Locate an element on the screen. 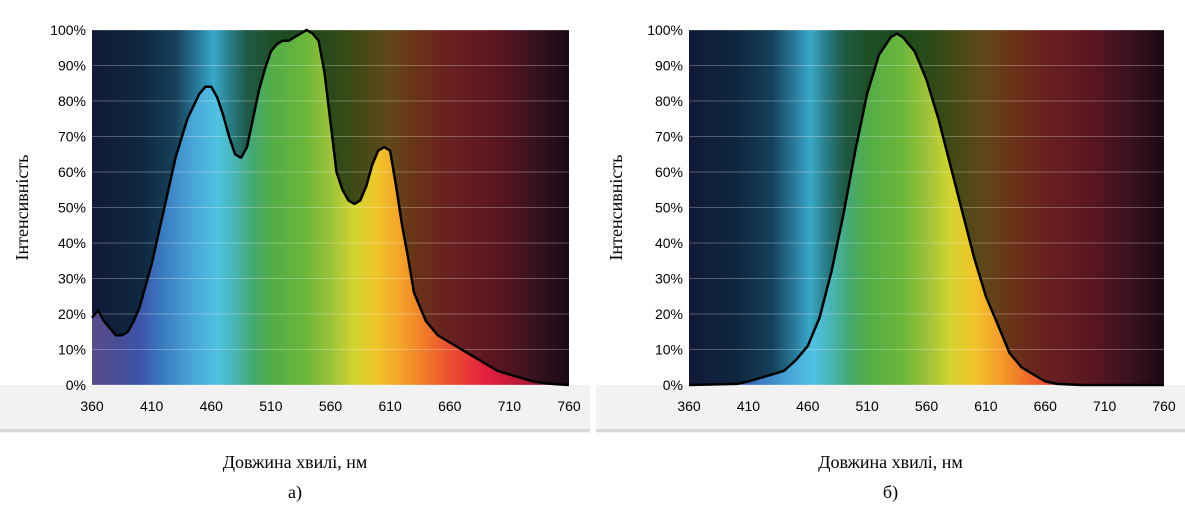 This screenshot has width=1185, height=511. caption-a: а) is located at coordinates (295, 492).